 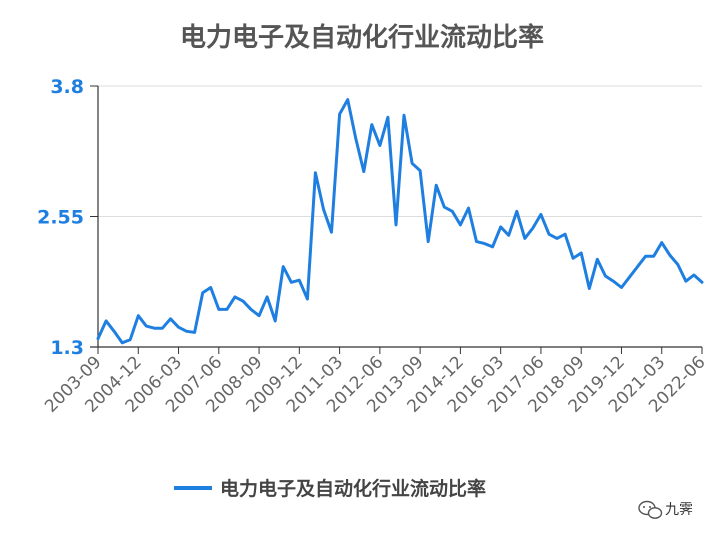 I want to click on watermark: 九霁, so click(x=665, y=509).